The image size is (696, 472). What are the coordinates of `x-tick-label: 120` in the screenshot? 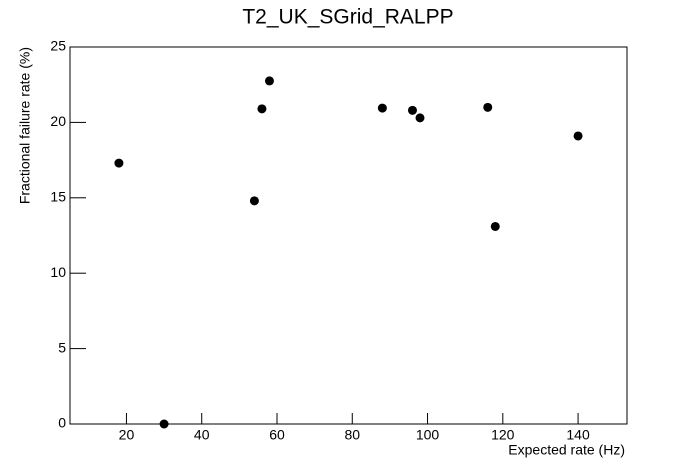 It's located at (503, 435).